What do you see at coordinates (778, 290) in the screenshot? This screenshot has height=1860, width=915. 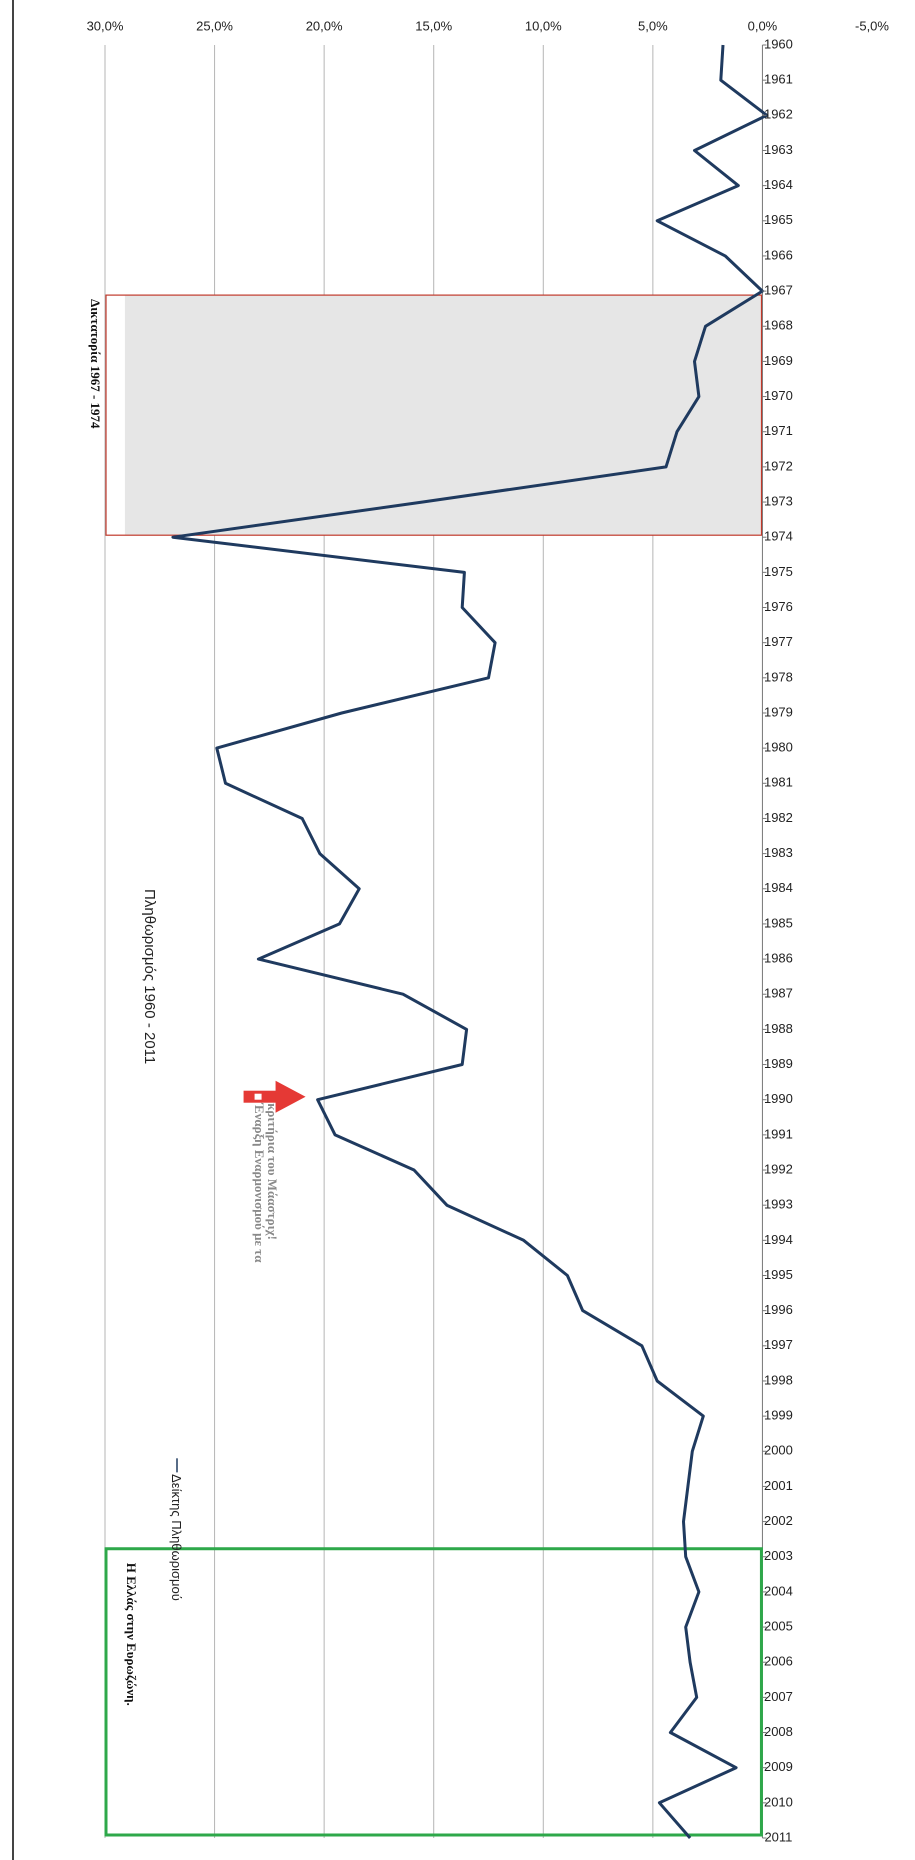 I see `x-tick-label: 1967` at bounding box center [778, 290].